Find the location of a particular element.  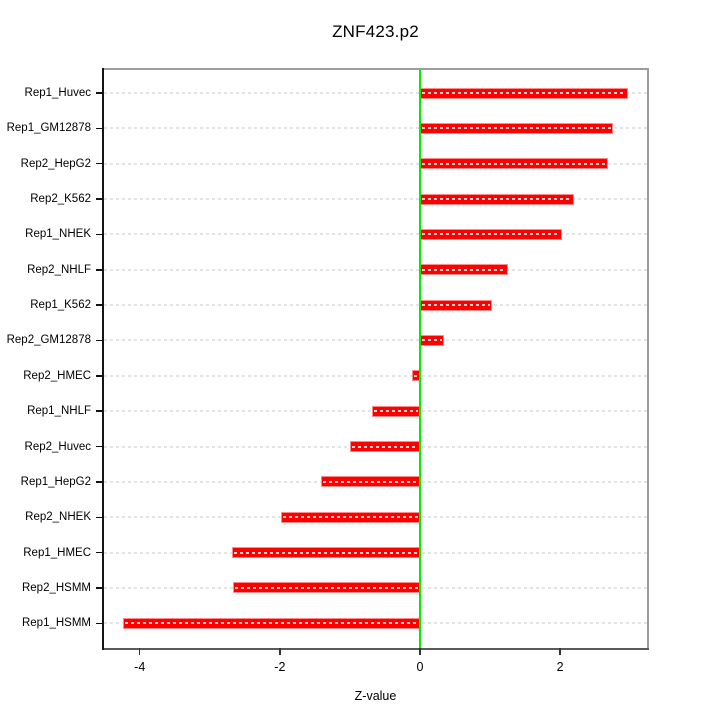

y-axis-label: Rep2_NHEK is located at coordinates (58, 517).